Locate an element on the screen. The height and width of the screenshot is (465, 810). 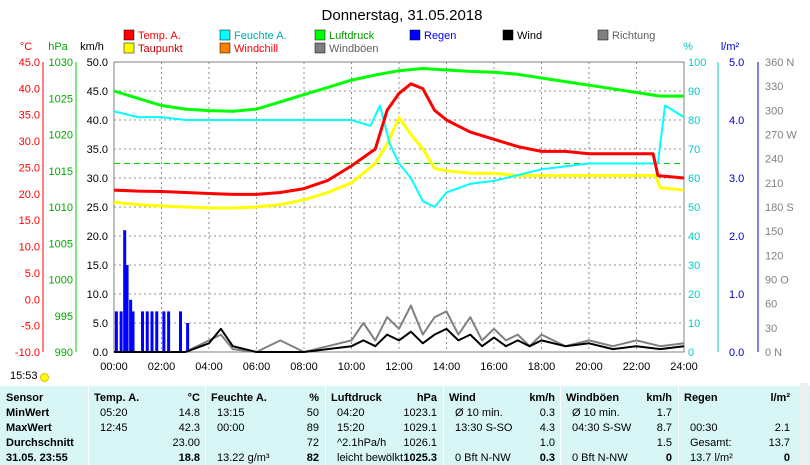
direction-tick: 120 is located at coordinates (774, 256).